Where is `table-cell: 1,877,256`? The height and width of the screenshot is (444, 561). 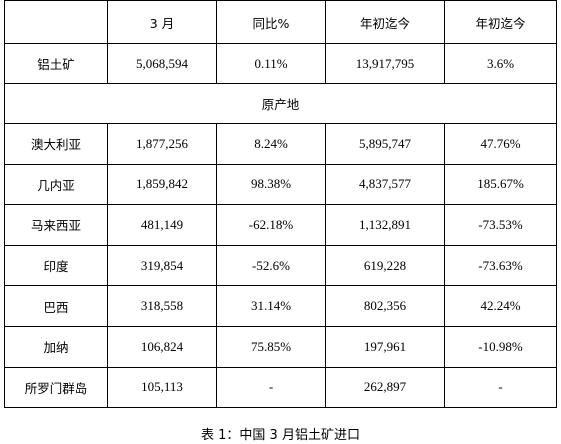
table-cell: 1,877,256 is located at coordinates (162, 144).